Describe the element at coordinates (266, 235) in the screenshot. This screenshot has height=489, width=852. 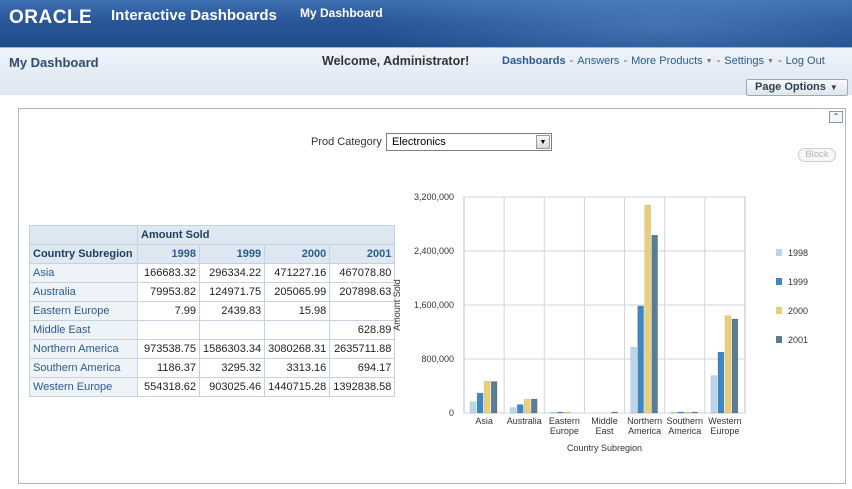
I see `measure-header: Amount Sold` at that location.